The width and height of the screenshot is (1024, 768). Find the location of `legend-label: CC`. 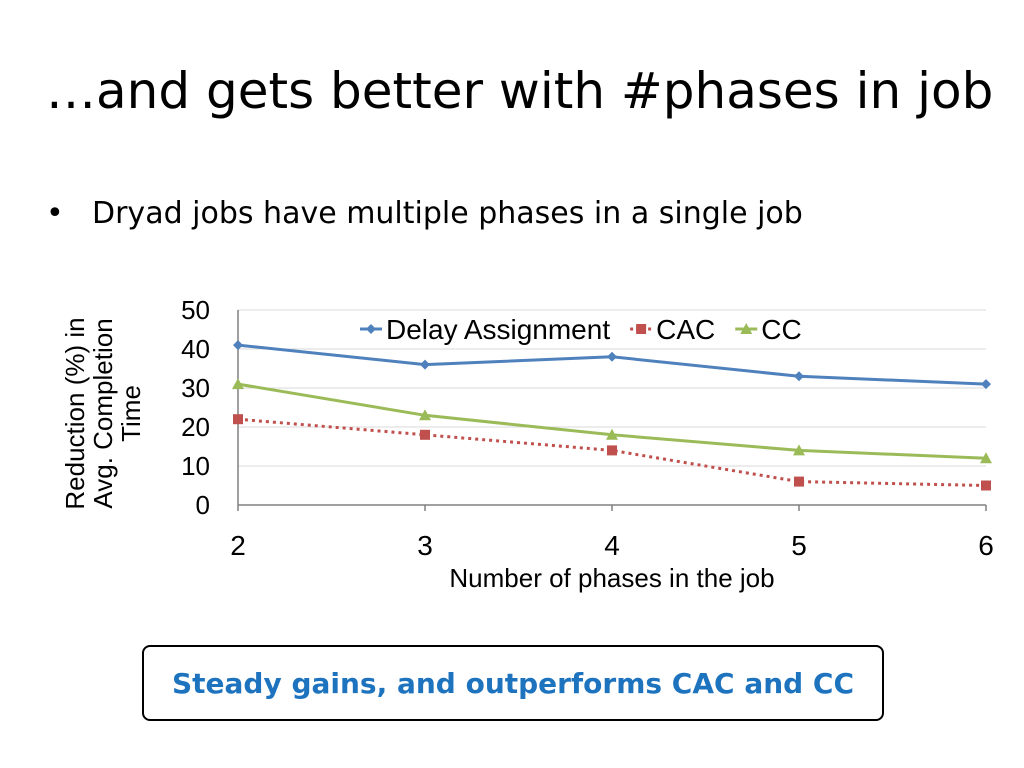

legend-label: CC is located at coordinates (781, 329).